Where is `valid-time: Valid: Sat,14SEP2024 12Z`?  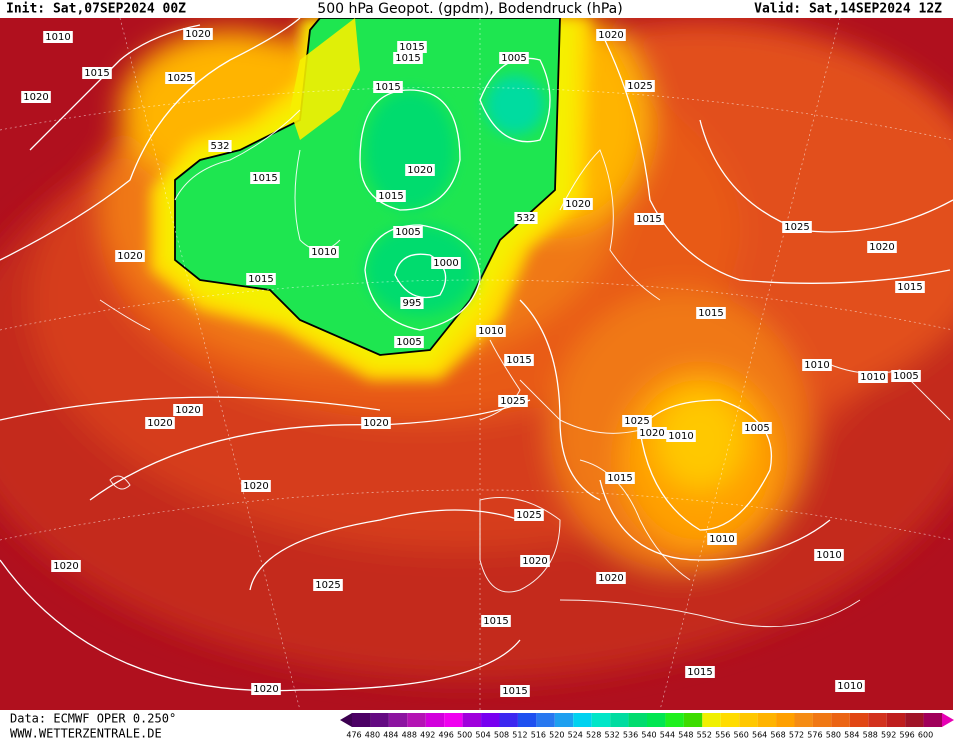 valid-time: Valid: Sat,14SEP2024 12Z is located at coordinates (848, 9).